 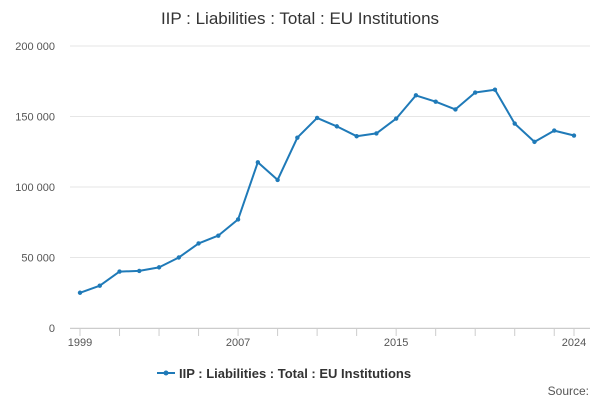 I want to click on y-tick-label: 100 000, so click(x=35, y=188).